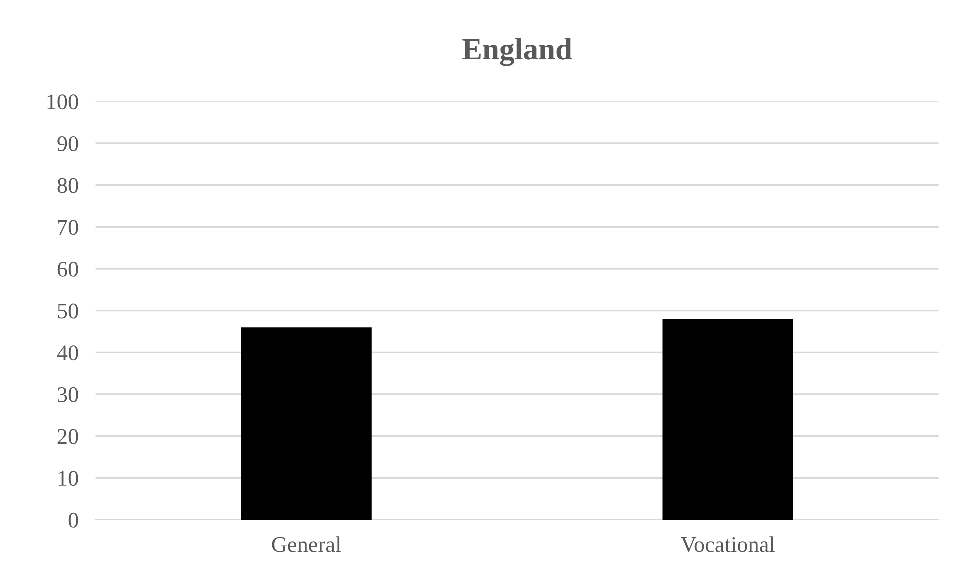  I want to click on y-tick-label: 30, so click(68, 394).